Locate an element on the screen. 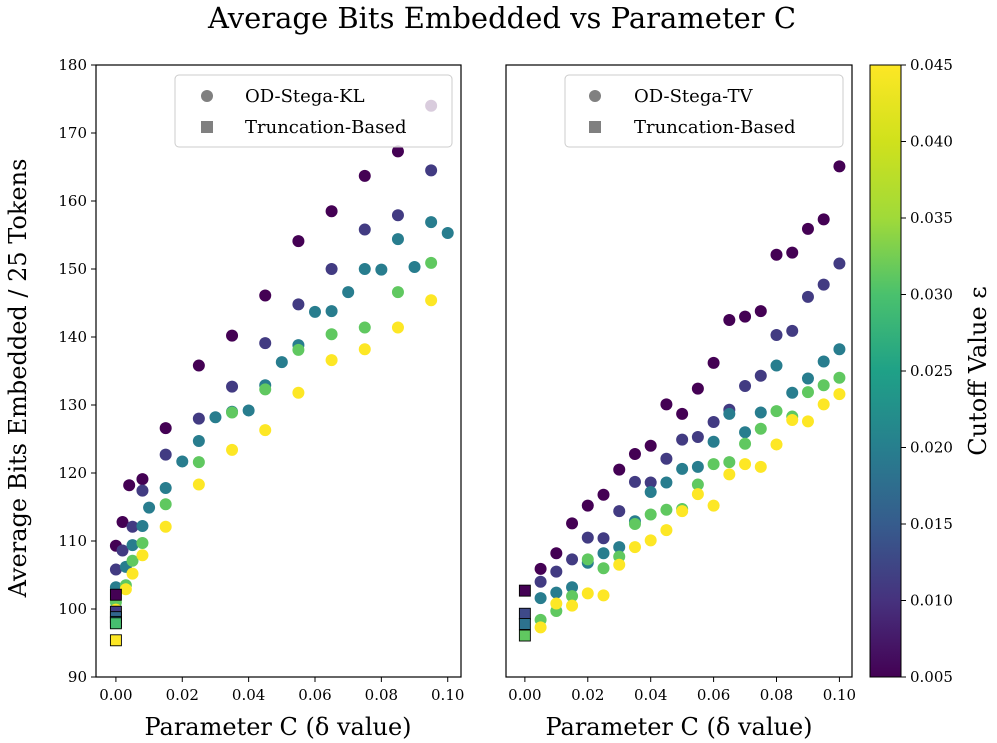 This screenshot has width=997, height=743. colorbar-tick-label: 0.045 is located at coordinates (931, 65).